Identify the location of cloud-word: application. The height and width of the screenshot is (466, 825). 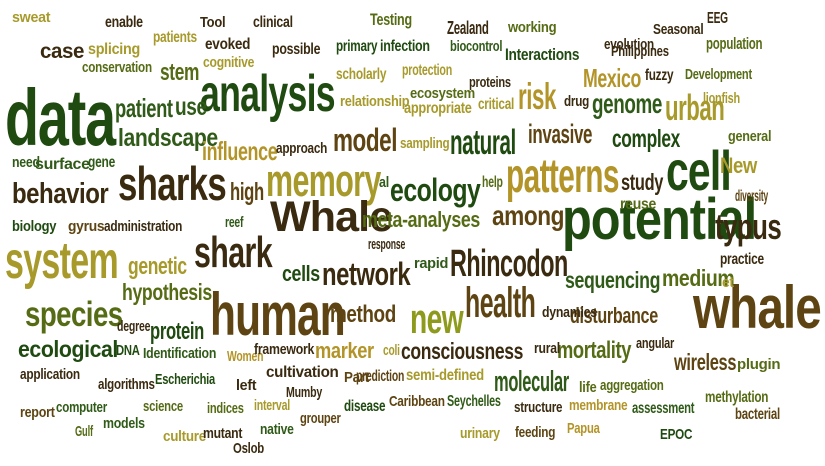
(50, 374).